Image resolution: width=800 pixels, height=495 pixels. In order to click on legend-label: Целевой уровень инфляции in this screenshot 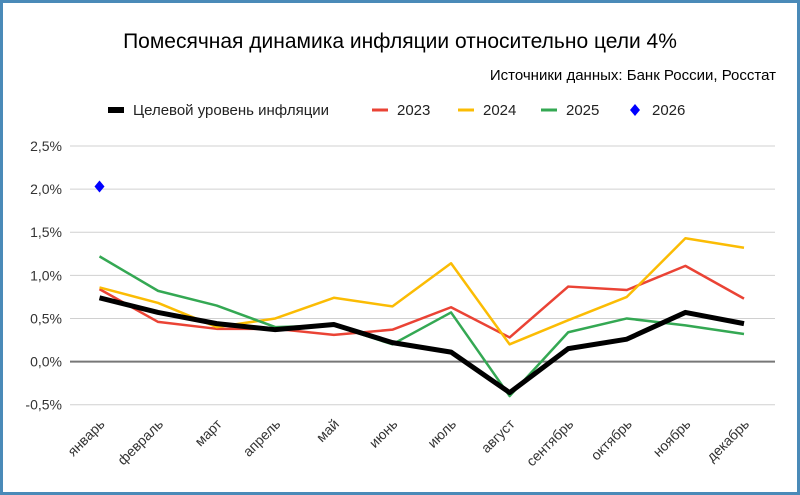, I will do `click(231, 110)`.